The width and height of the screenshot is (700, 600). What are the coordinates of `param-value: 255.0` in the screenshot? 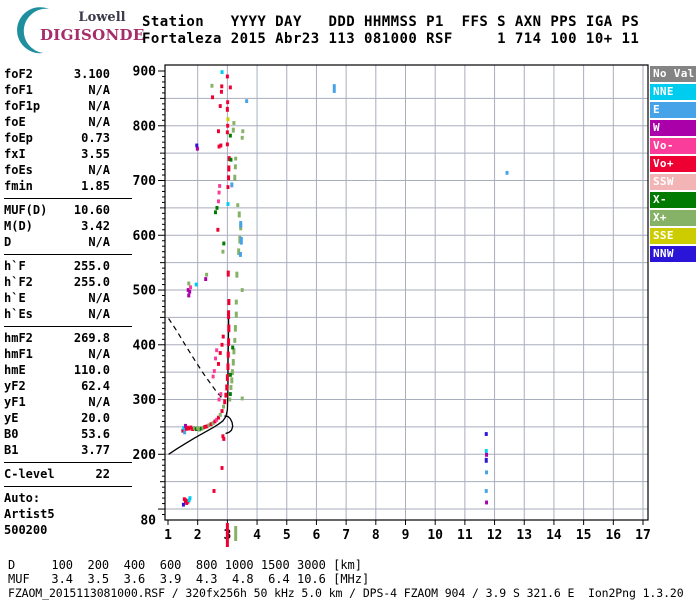 It's located at (91, 282).